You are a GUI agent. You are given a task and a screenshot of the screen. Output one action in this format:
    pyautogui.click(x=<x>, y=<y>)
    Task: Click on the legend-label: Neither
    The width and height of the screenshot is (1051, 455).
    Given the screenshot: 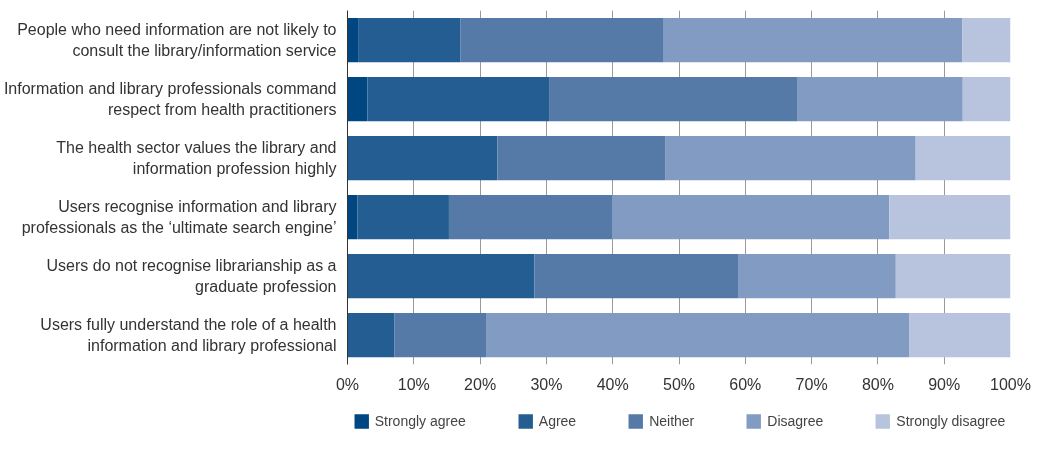 What is the action you would take?
    pyautogui.click(x=672, y=421)
    